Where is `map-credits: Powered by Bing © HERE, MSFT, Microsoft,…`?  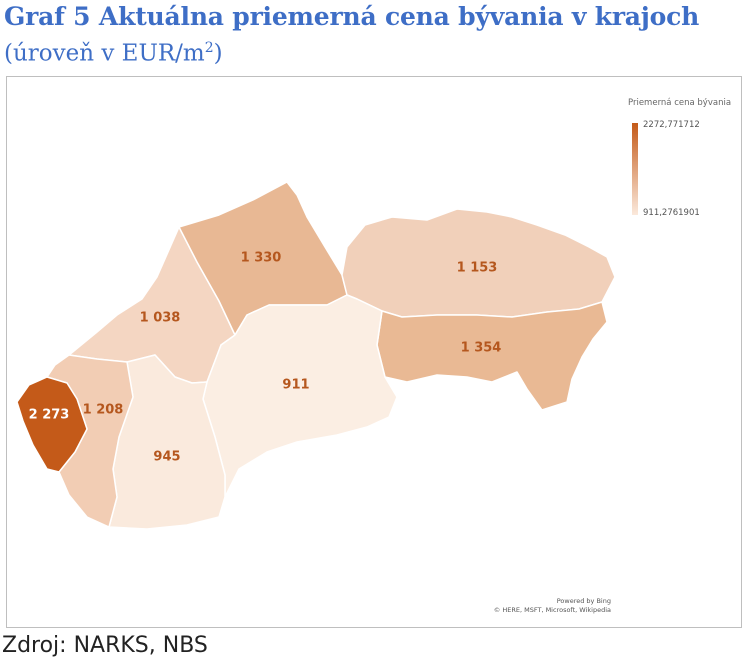 map-credits: Powered by Bing © HERE, MSFT, Microsoft,… is located at coordinates (552, 606).